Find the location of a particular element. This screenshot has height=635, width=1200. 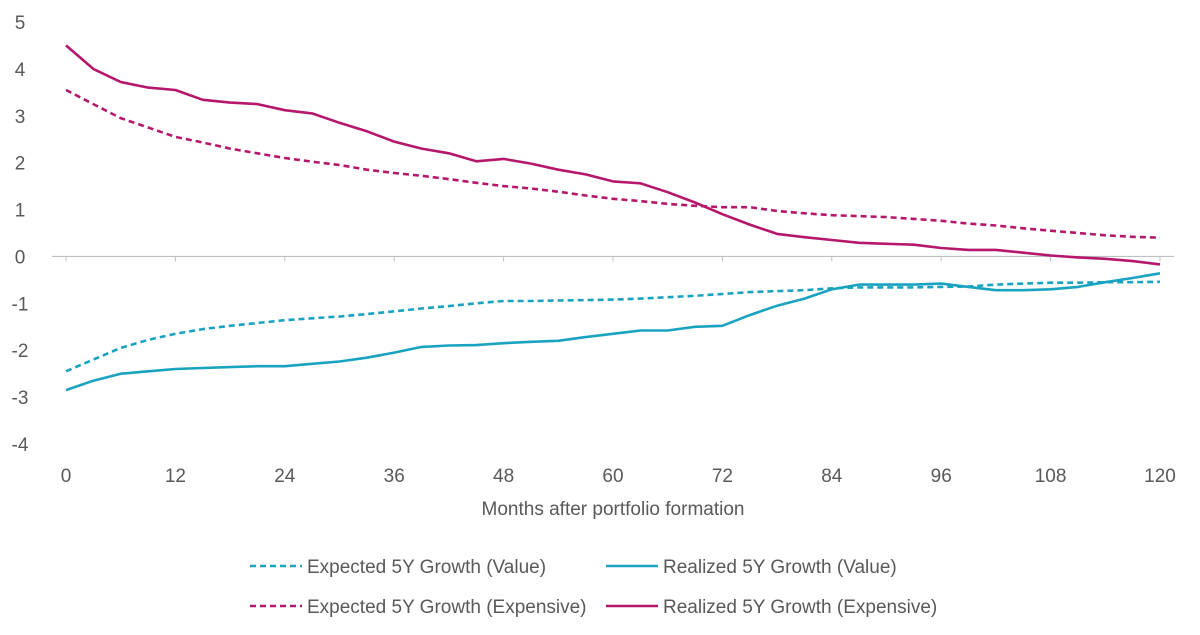

x-tick-label: 120 is located at coordinates (1160, 476).